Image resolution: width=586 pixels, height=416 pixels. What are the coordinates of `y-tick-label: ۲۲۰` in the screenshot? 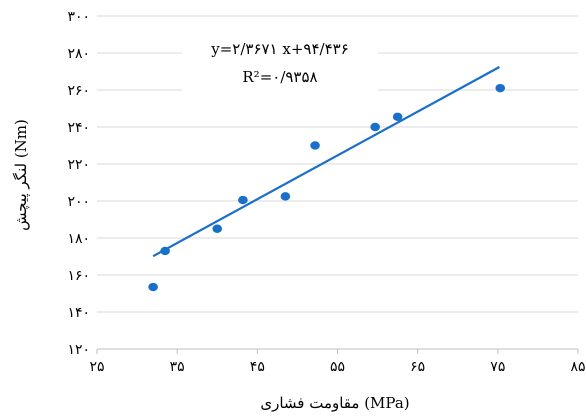 It's located at (78, 165).